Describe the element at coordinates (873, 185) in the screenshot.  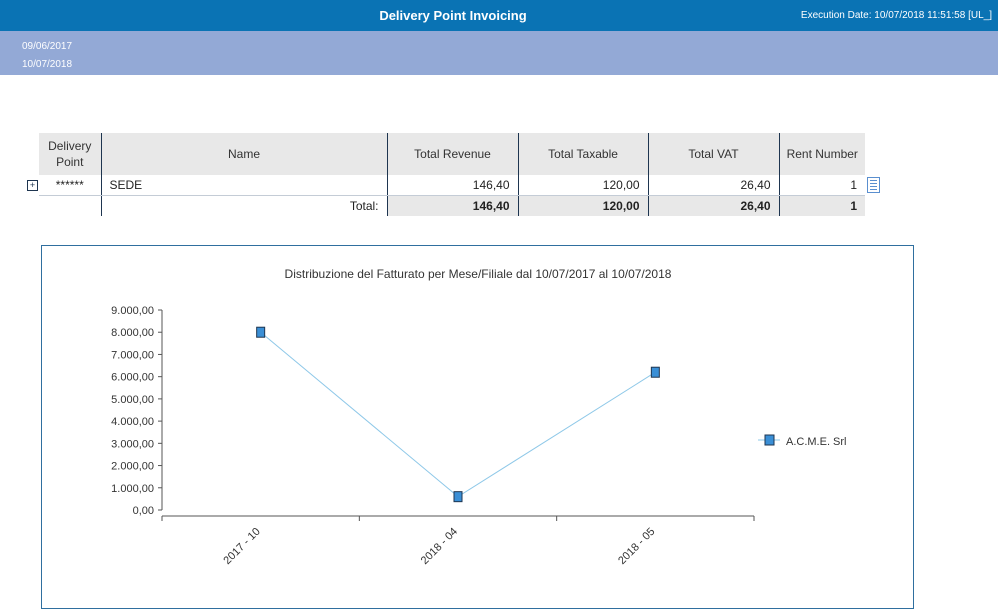
I see `document-icon` at that location.